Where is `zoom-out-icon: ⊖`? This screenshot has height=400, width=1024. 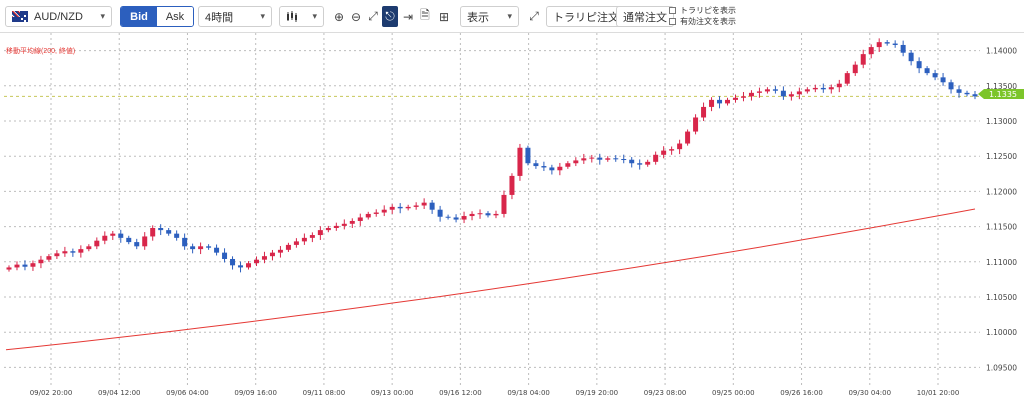 zoom-out-icon: ⊖ is located at coordinates (356, 16).